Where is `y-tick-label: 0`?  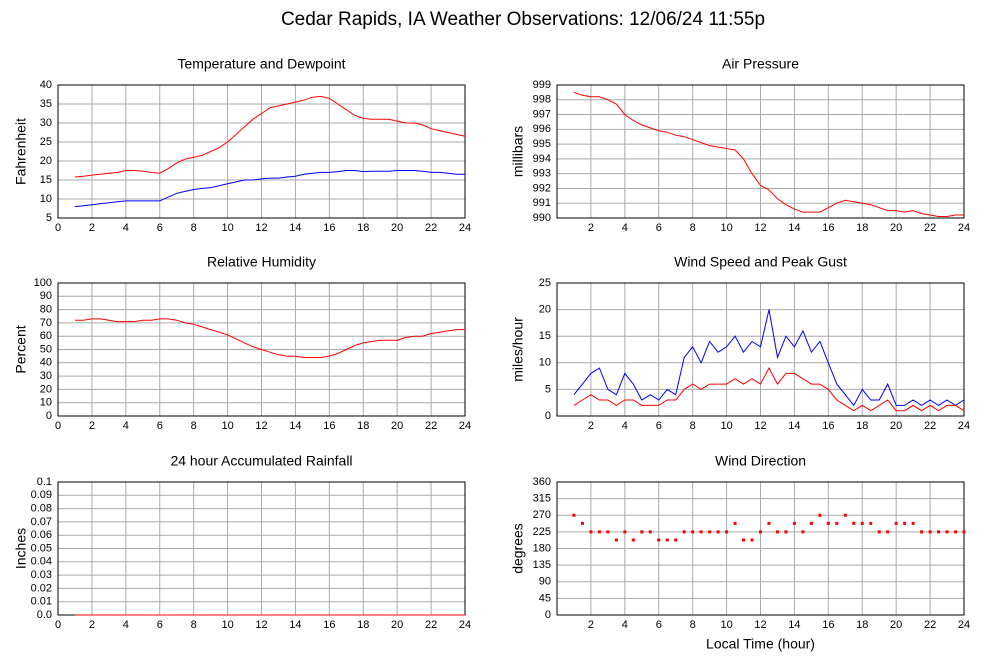
y-tick-label: 0 is located at coordinates (548, 615).